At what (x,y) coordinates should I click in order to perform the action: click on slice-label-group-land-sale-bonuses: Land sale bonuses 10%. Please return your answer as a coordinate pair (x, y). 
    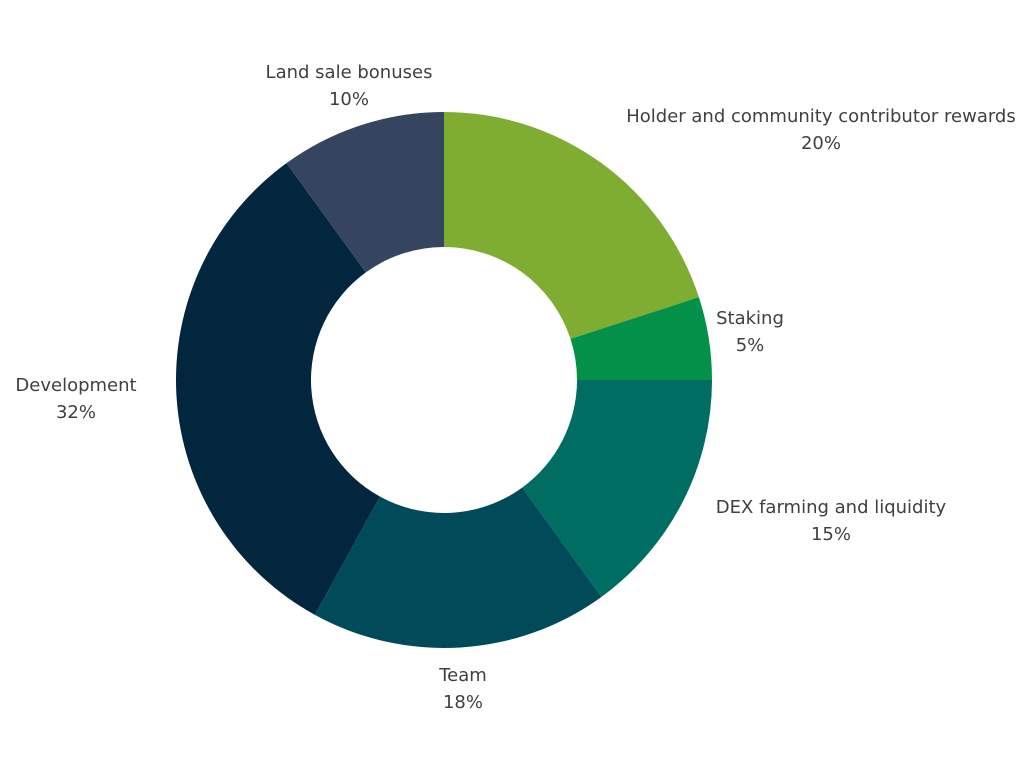
    Looking at the image, I should click on (349, 86).